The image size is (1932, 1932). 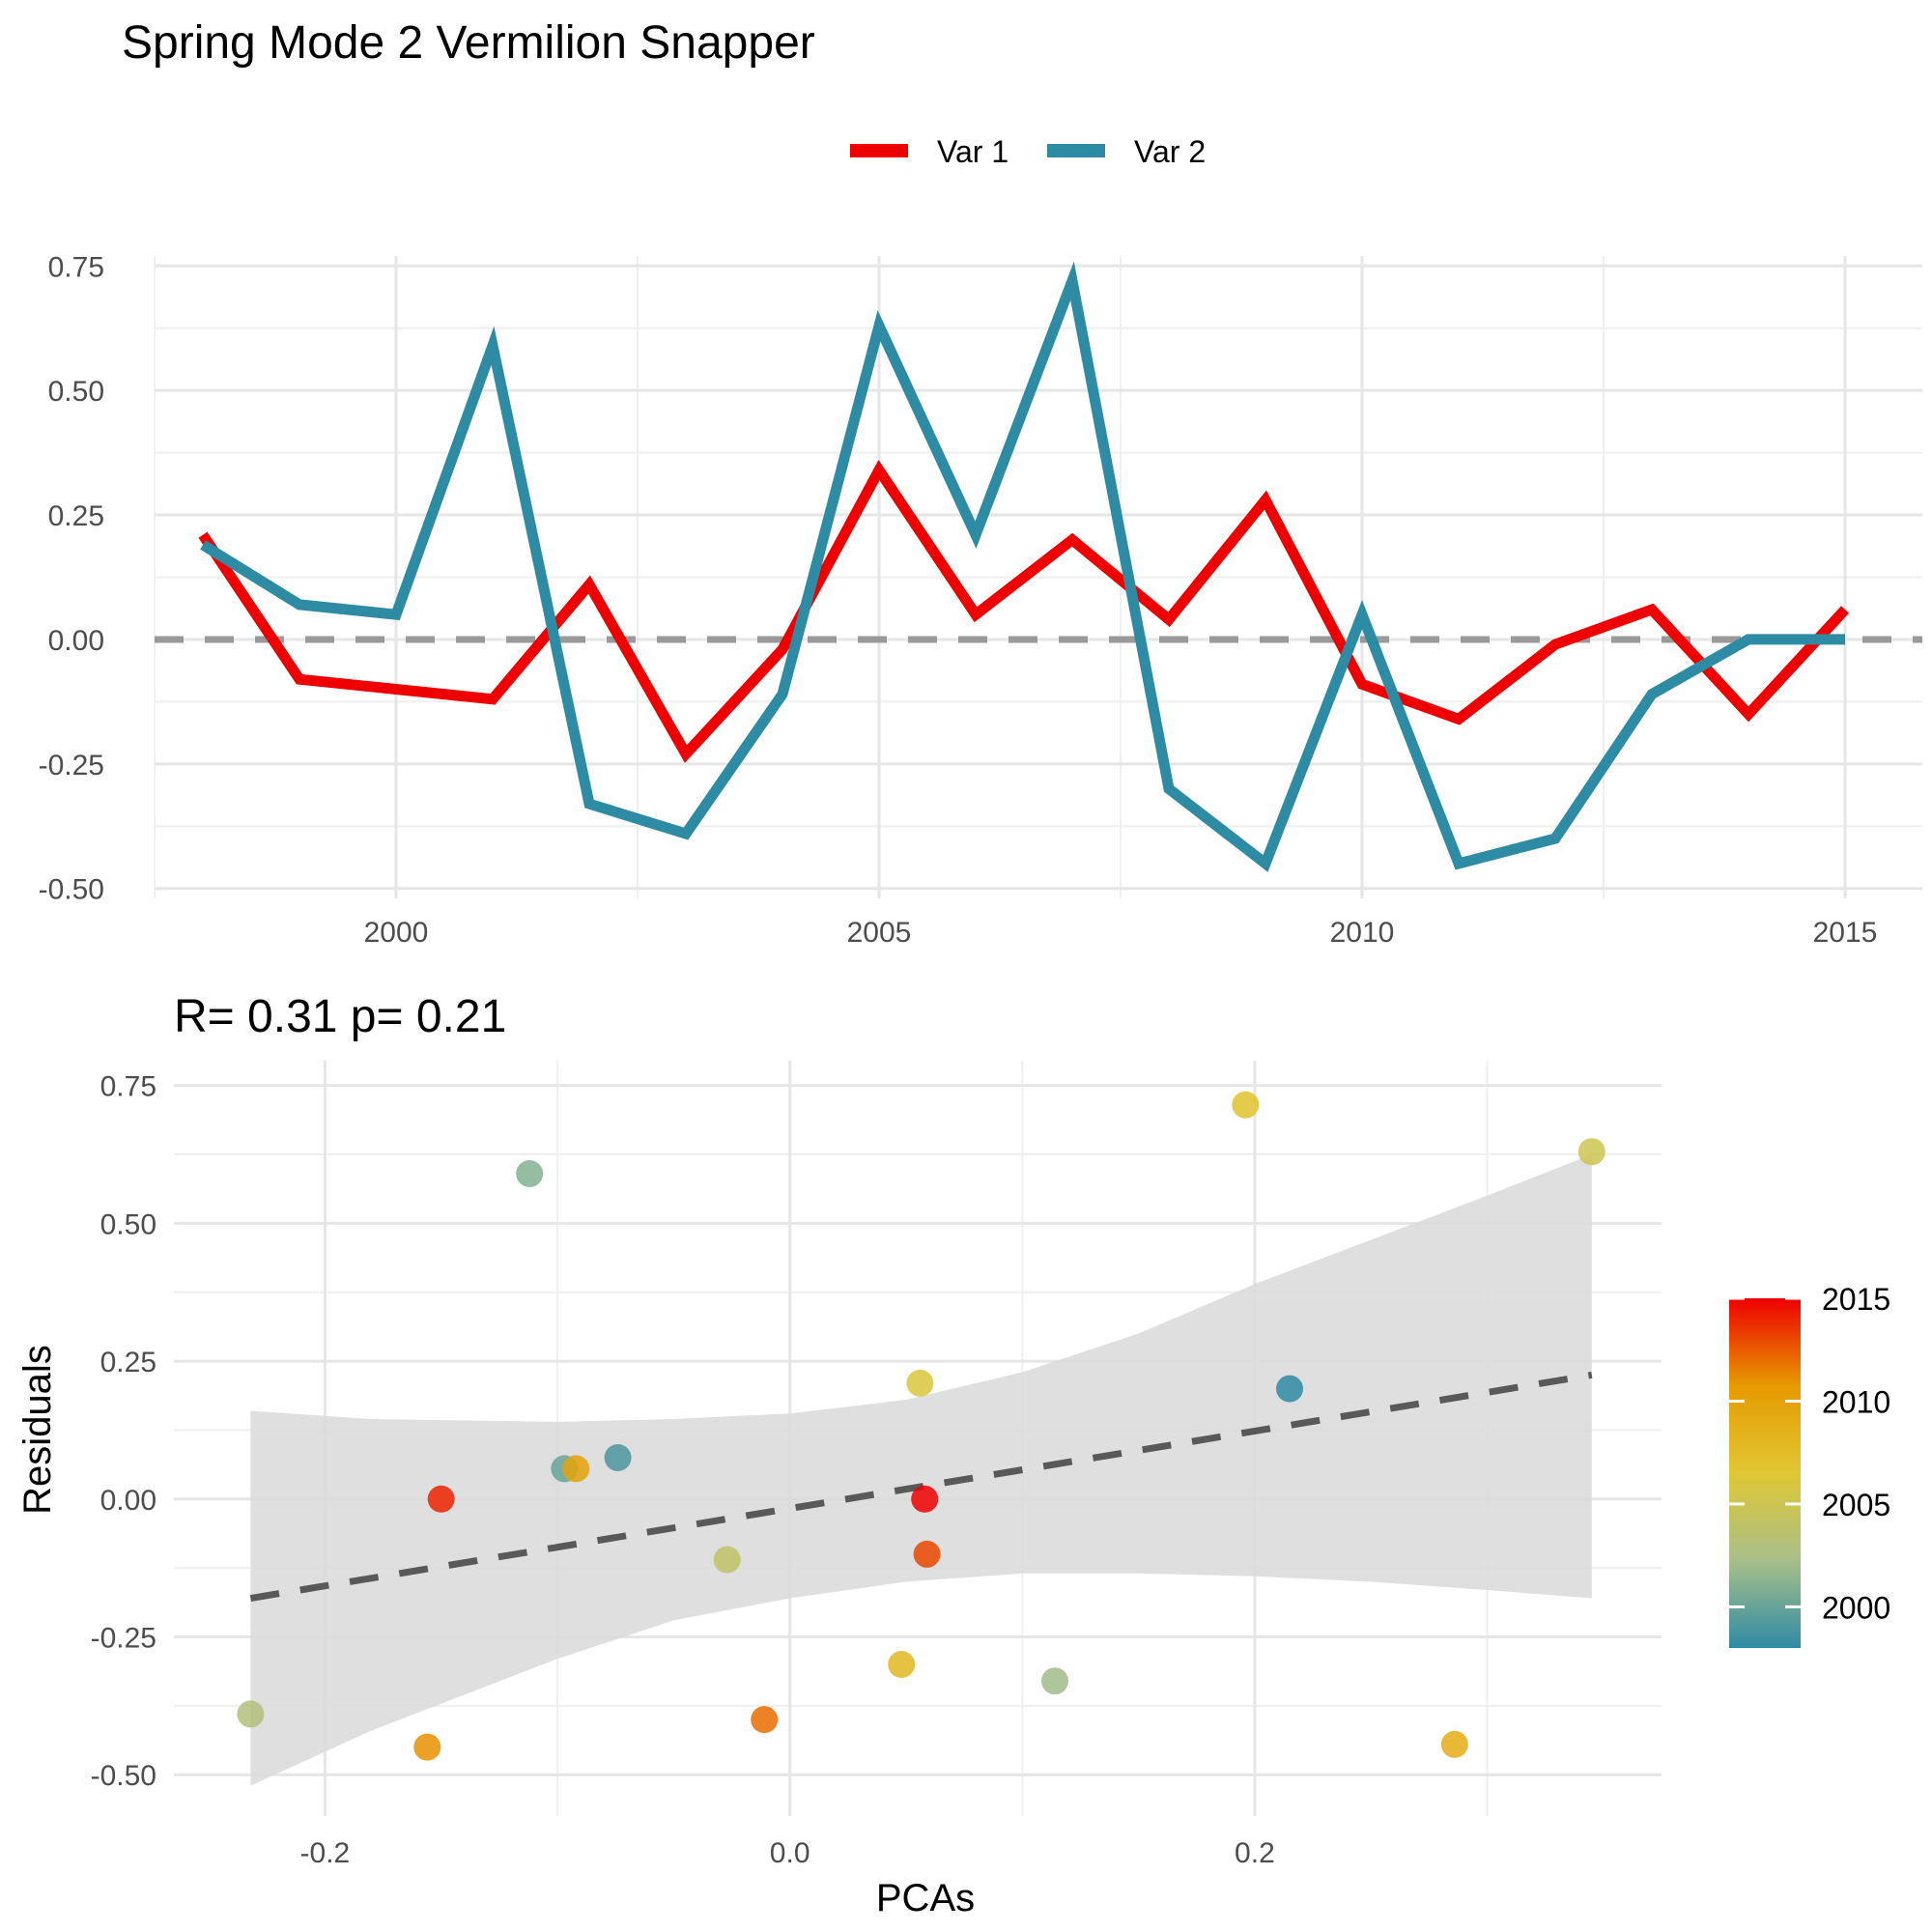 I want to click on x-tick-label: 2005, so click(x=879, y=933).